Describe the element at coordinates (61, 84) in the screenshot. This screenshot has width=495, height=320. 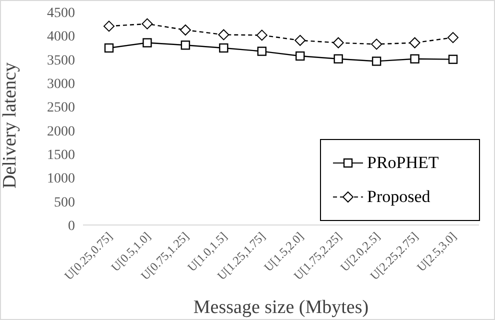
I see `y-tick-label: 3000` at that location.